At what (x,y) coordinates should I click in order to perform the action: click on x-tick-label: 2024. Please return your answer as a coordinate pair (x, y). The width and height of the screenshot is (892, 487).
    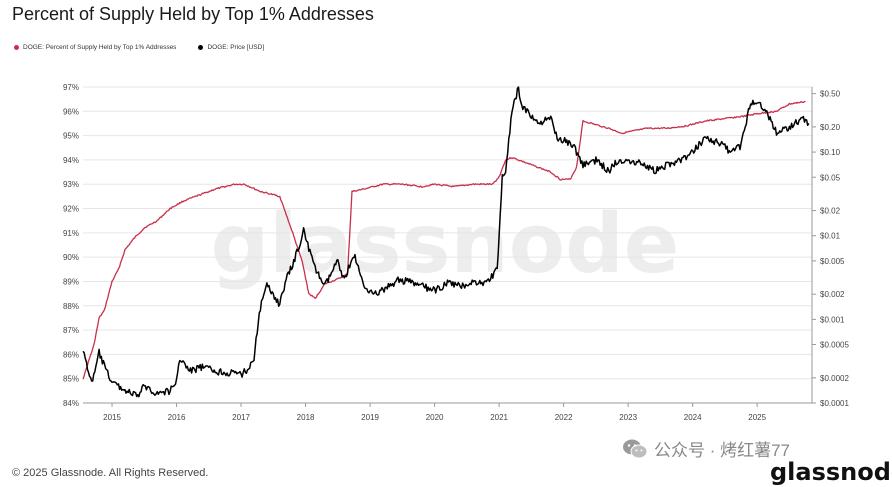
    Looking at the image, I should click on (693, 417).